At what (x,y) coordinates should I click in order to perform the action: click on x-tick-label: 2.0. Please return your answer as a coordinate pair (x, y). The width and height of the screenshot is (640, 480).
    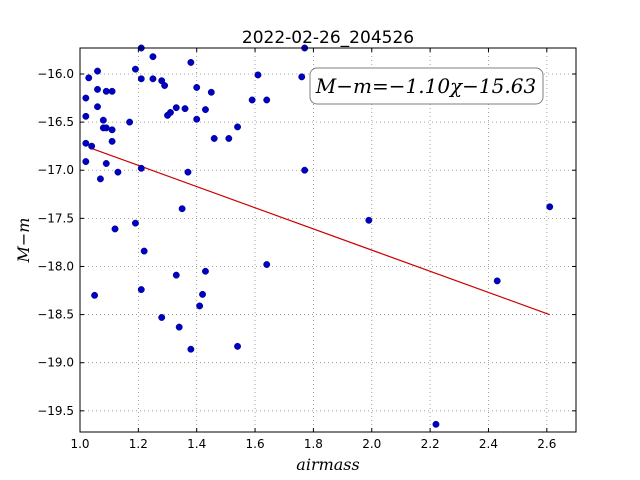
    Looking at the image, I should click on (371, 444).